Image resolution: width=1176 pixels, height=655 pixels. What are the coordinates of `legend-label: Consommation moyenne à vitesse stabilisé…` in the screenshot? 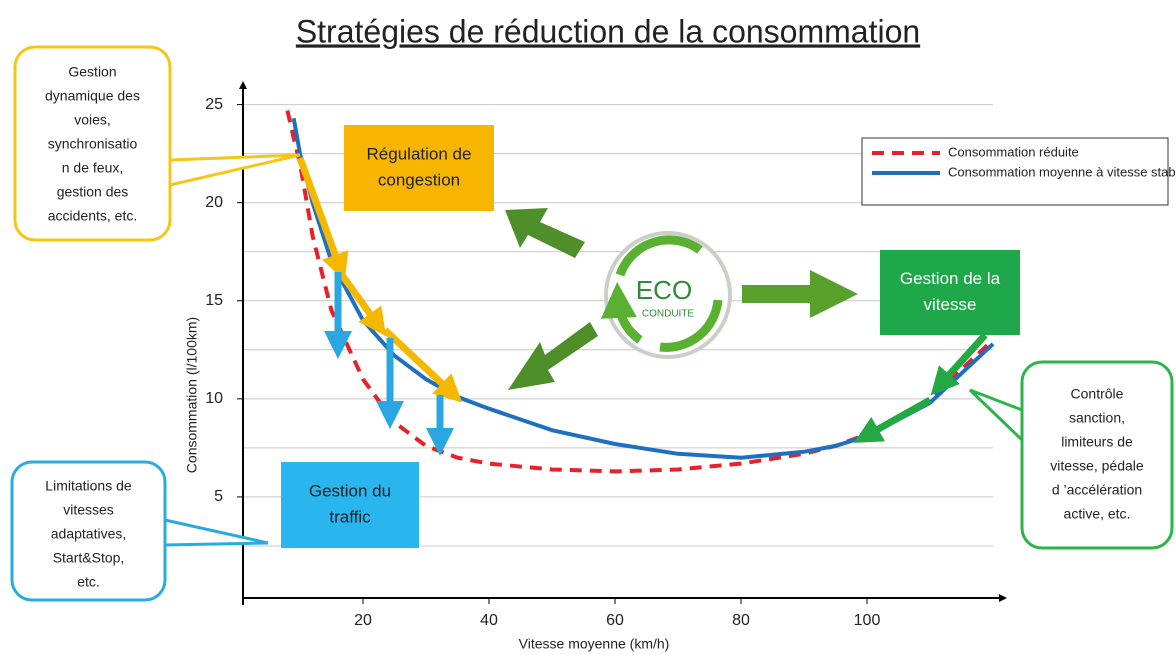 It's located at (1062, 171).